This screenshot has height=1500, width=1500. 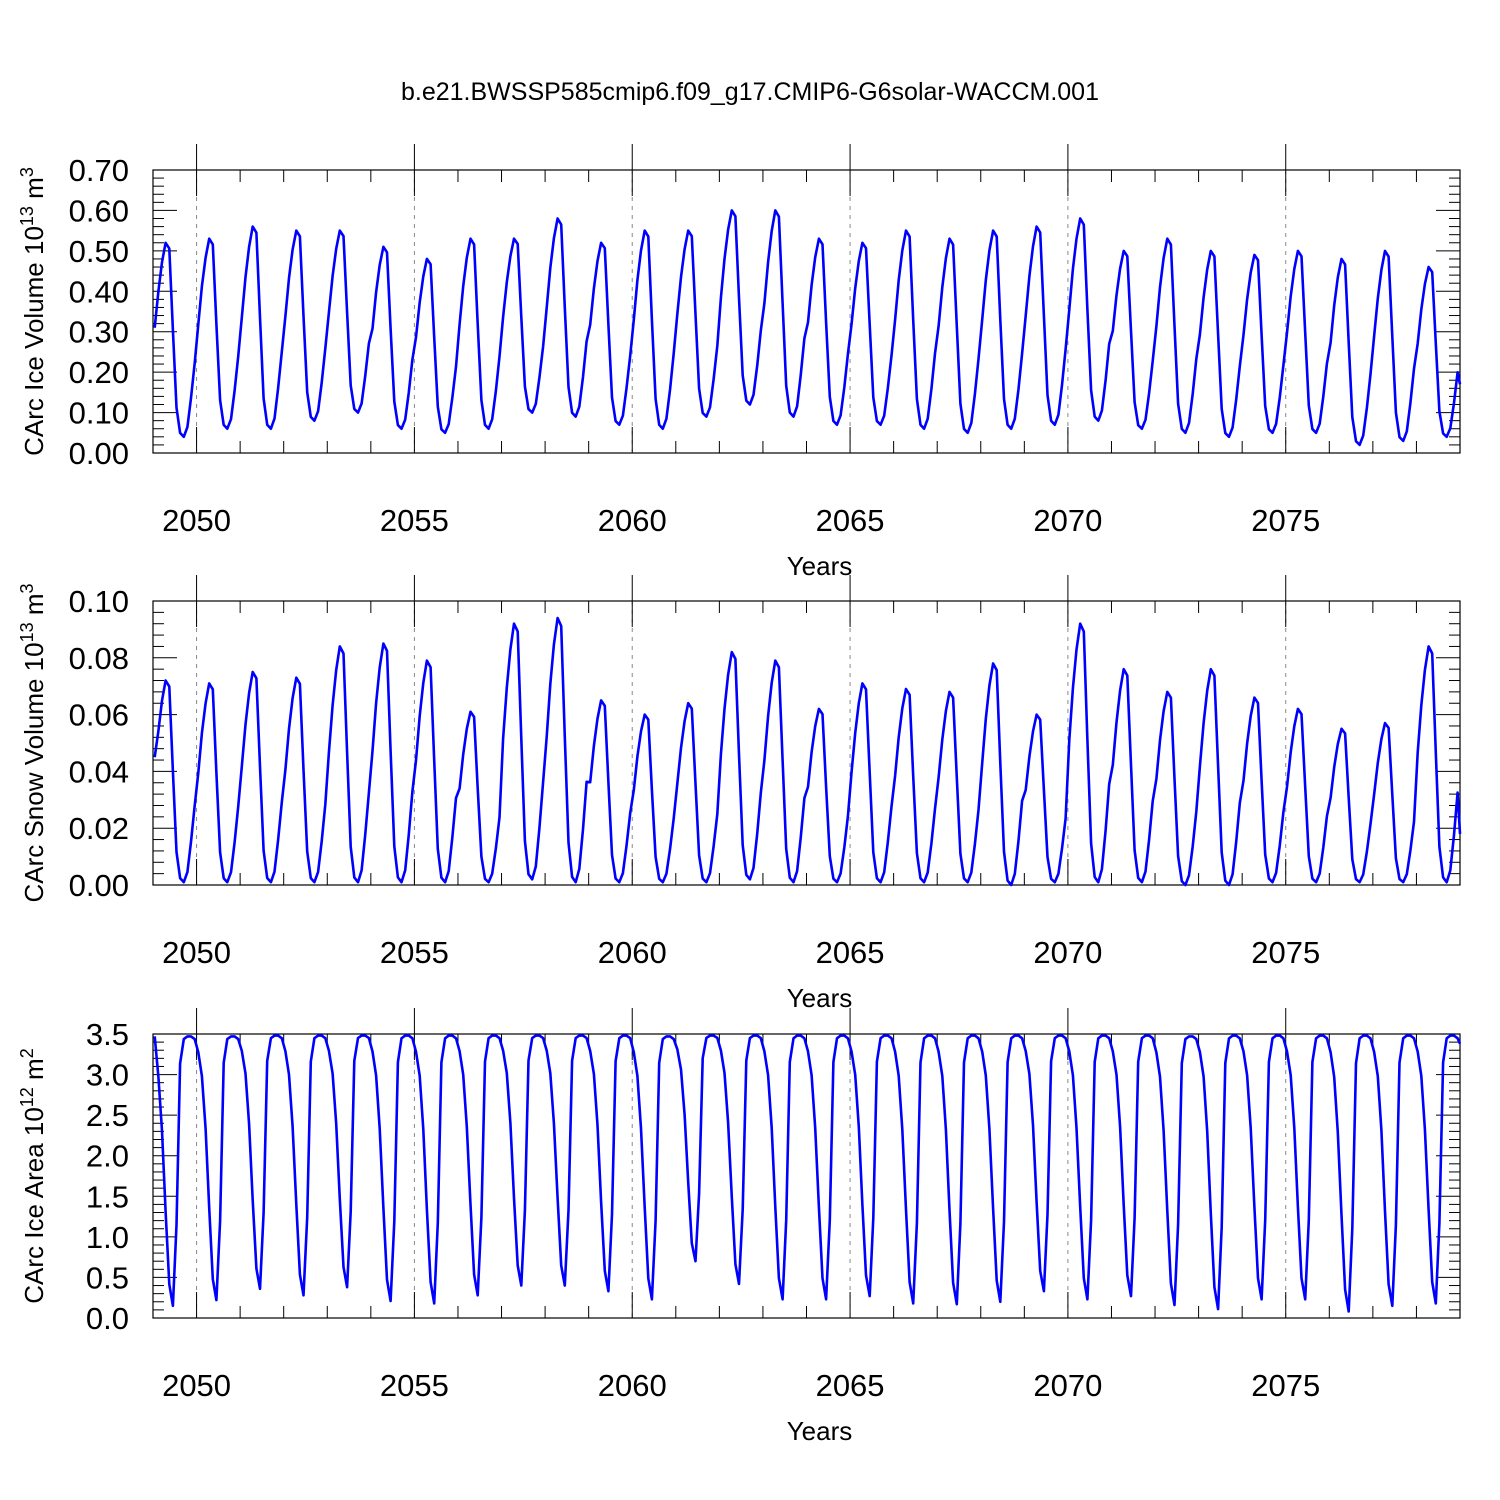 I want to click on y-tick-label: 0.20, so click(x=99, y=372).